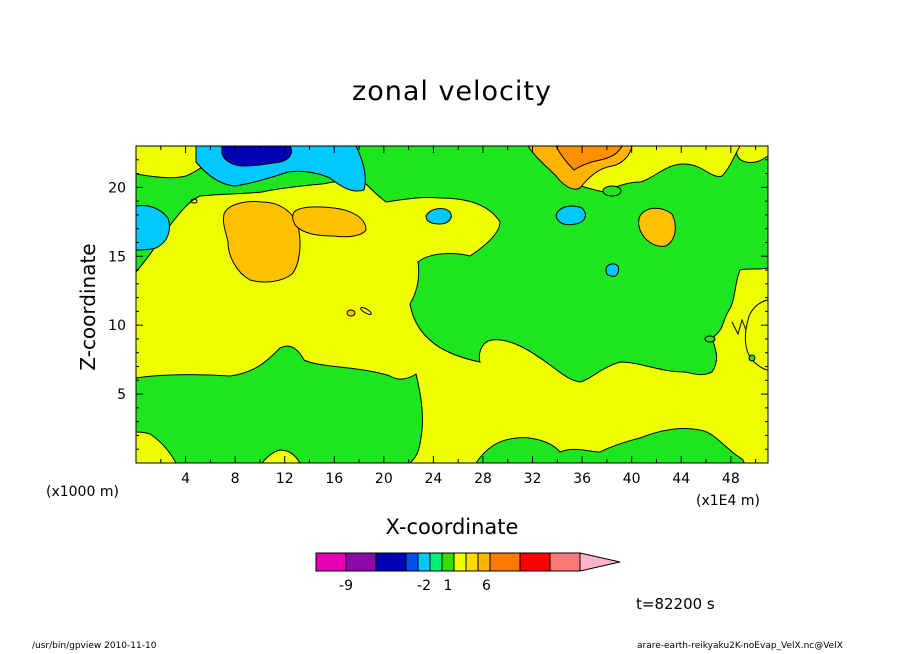 The image size is (904, 654). Describe the element at coordinates (424, 586) in the screenshot. I see `colorbar-label: -2` at that location.